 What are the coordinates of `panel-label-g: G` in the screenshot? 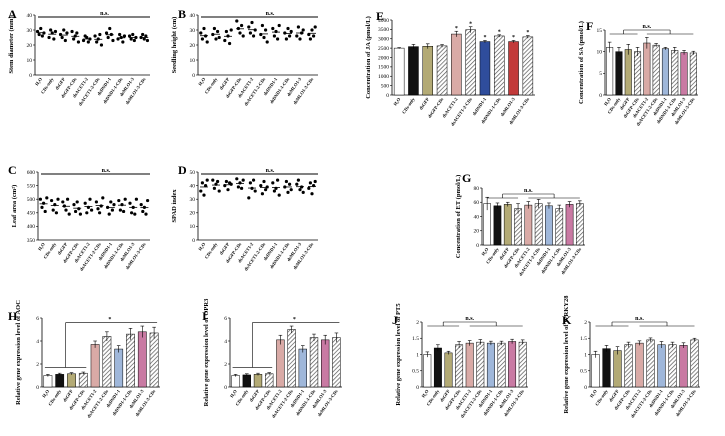 It's located at (466, 178).